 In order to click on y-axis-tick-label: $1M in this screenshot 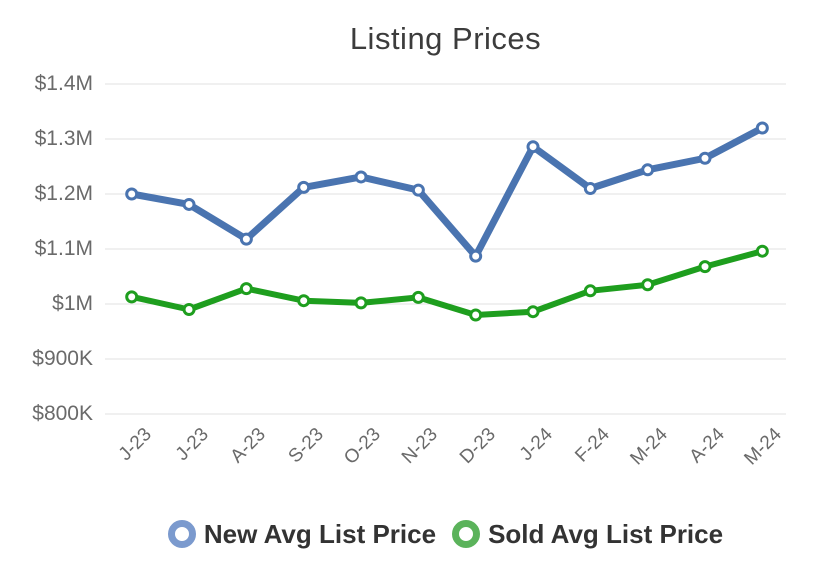, I will do `click(72, 303)`.